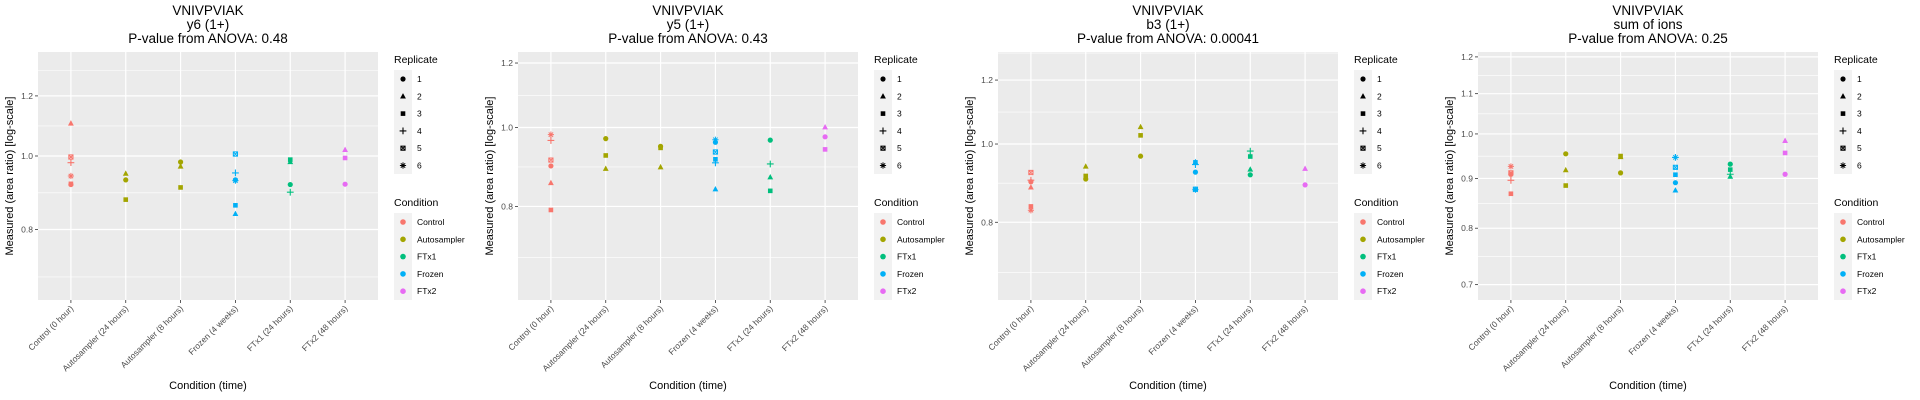 This screenshot has height=400, width=1920. What do you see at coordinates (910, 274) in the screenshot?
I see `legend-condition-label: Frozen` at bounding box center [910, 274].